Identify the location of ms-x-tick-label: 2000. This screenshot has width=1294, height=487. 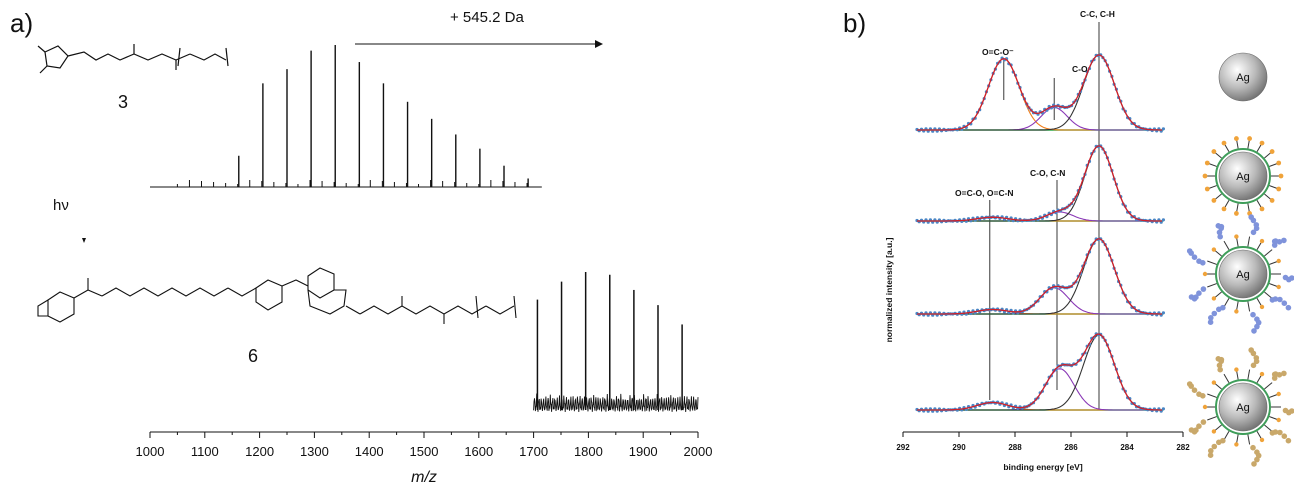
(698, 451).